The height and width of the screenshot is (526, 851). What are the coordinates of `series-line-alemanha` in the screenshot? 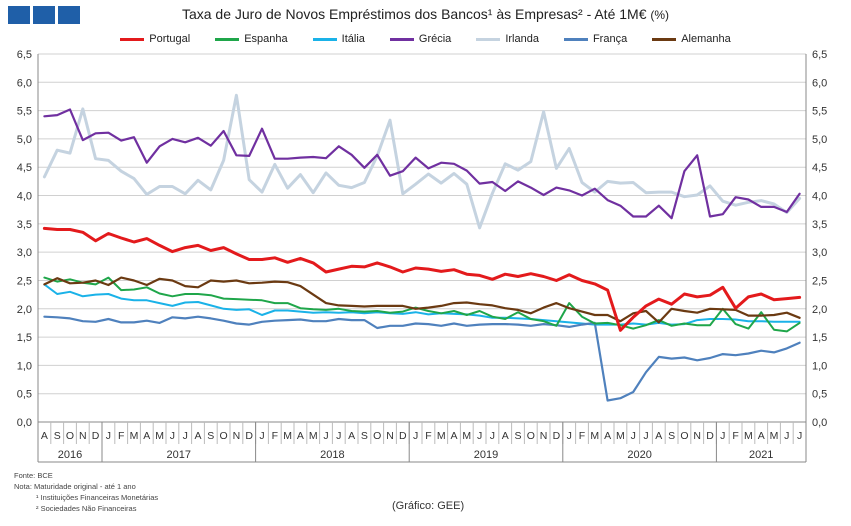 It's located at (422, 300).